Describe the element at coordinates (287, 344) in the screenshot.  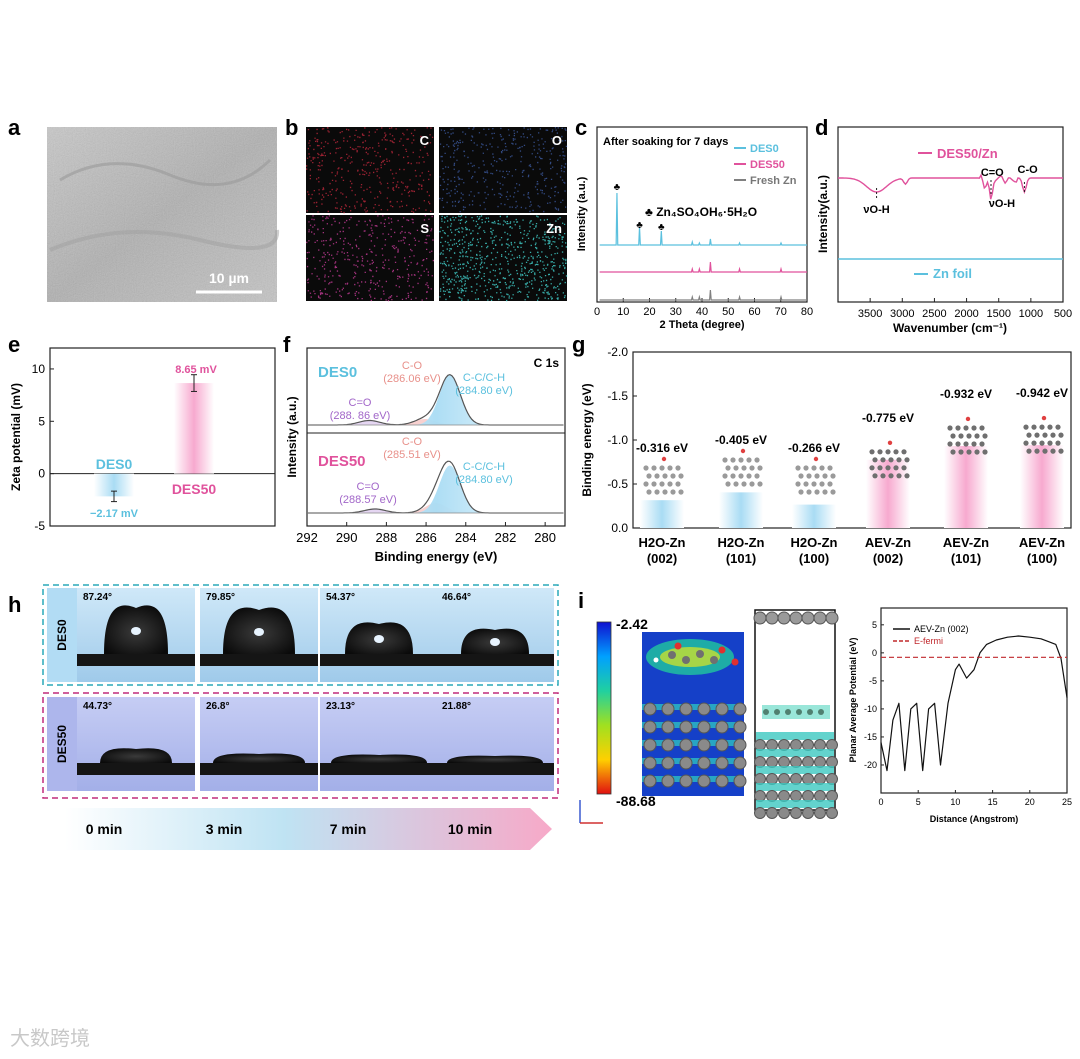
I see `panel-label-f: f` at that location.